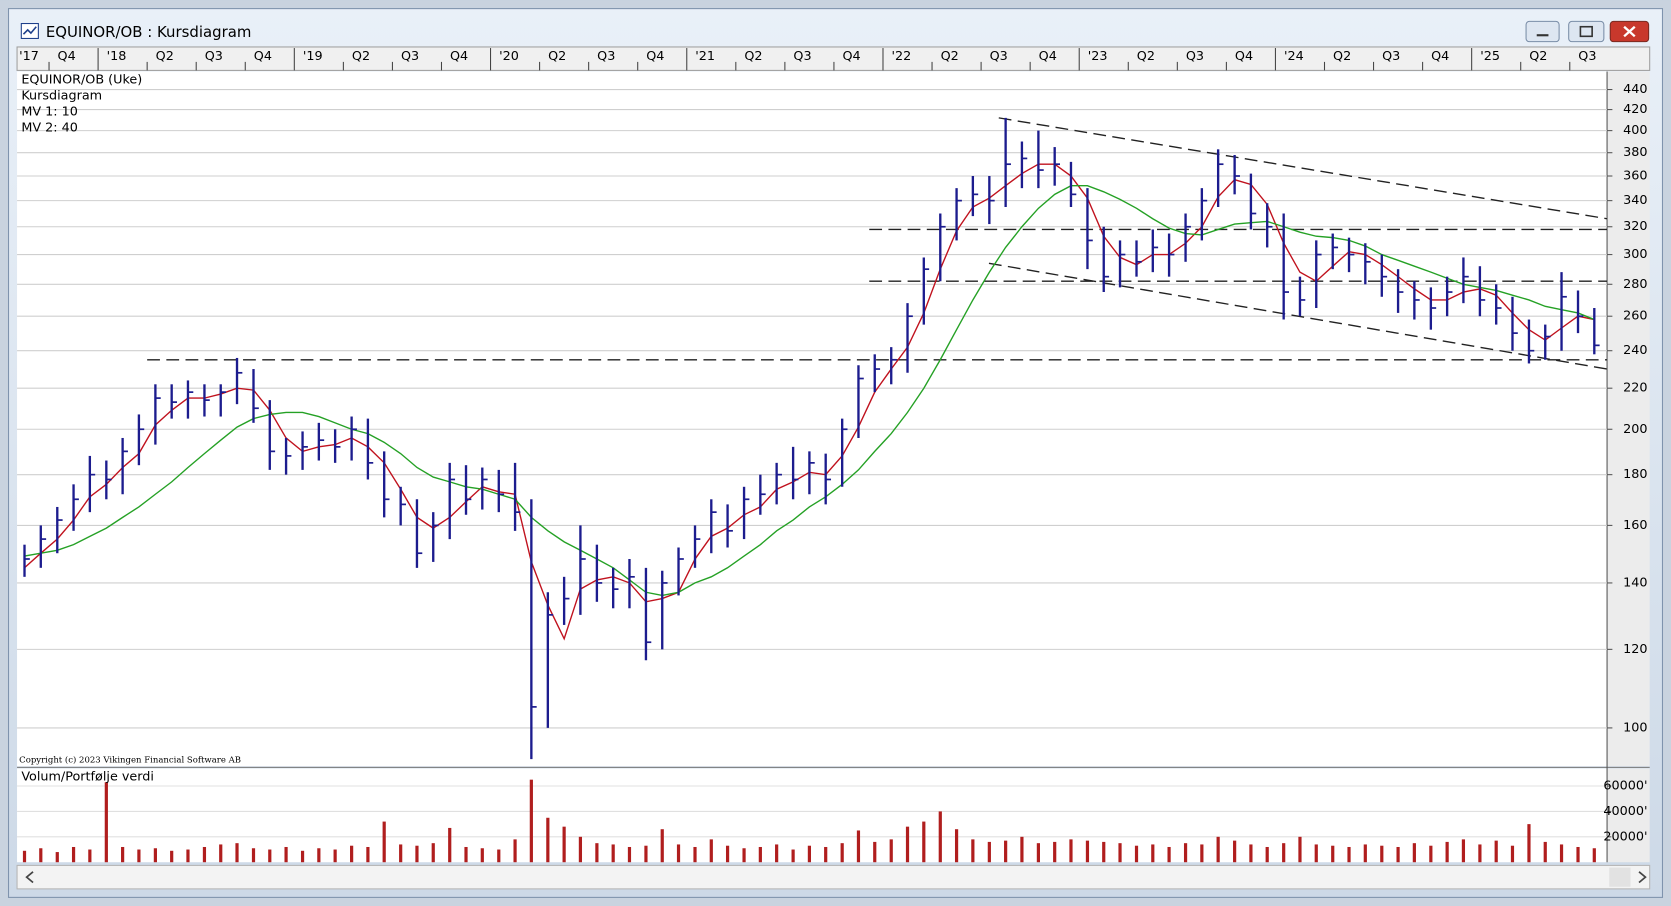 The width and height of the screenshot is (1671, 906). What do you see at coordinates (1635, 350) in the screenshot?
I see `y-tick-label: 240` at bounding box center [1635, 350].